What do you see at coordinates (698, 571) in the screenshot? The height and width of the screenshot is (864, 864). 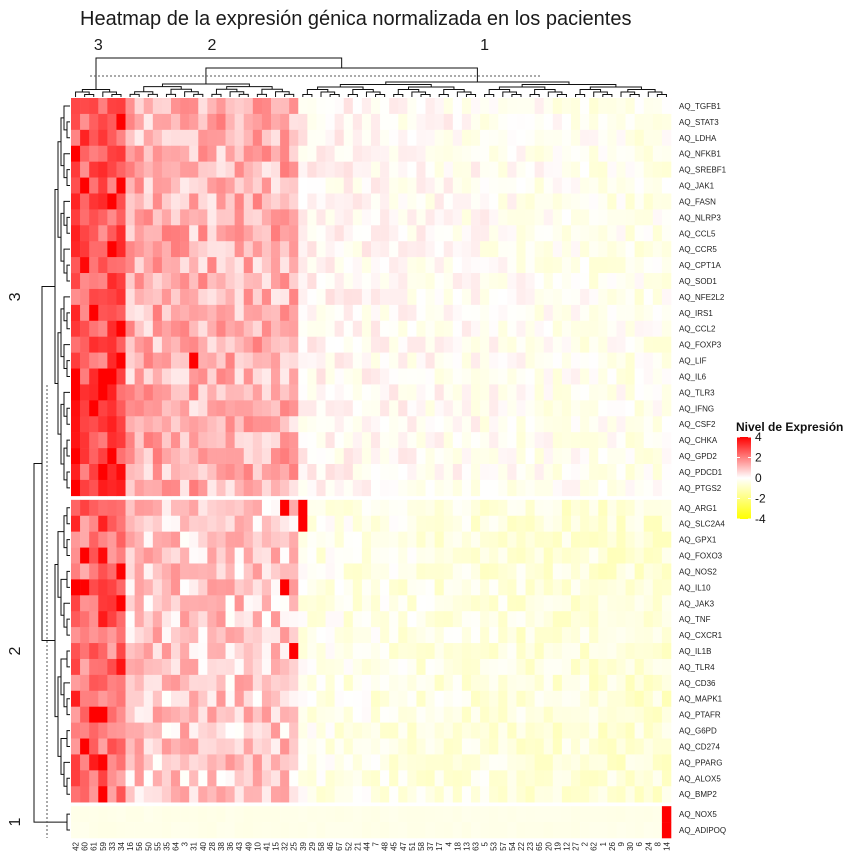 I see `row-label: AQ_NOS2` at bounding box center [698, 571].